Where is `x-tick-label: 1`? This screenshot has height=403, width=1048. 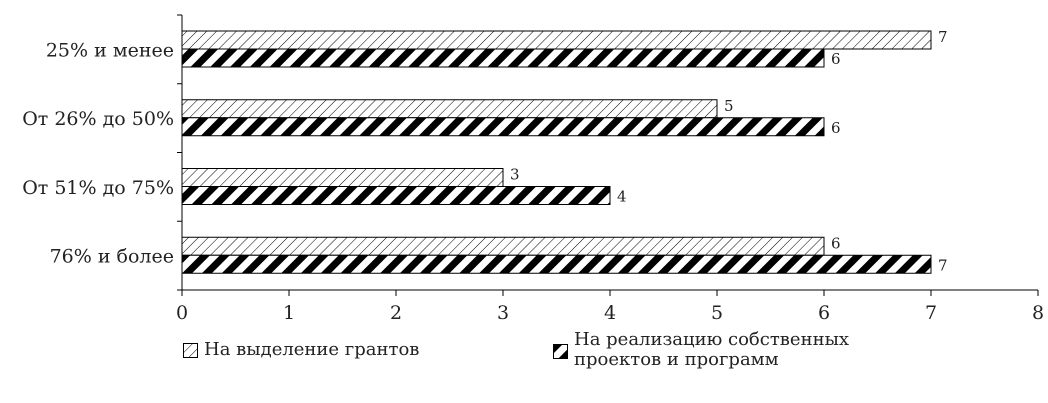 x-tick-label: 1 is located at coordinates (289, 313).